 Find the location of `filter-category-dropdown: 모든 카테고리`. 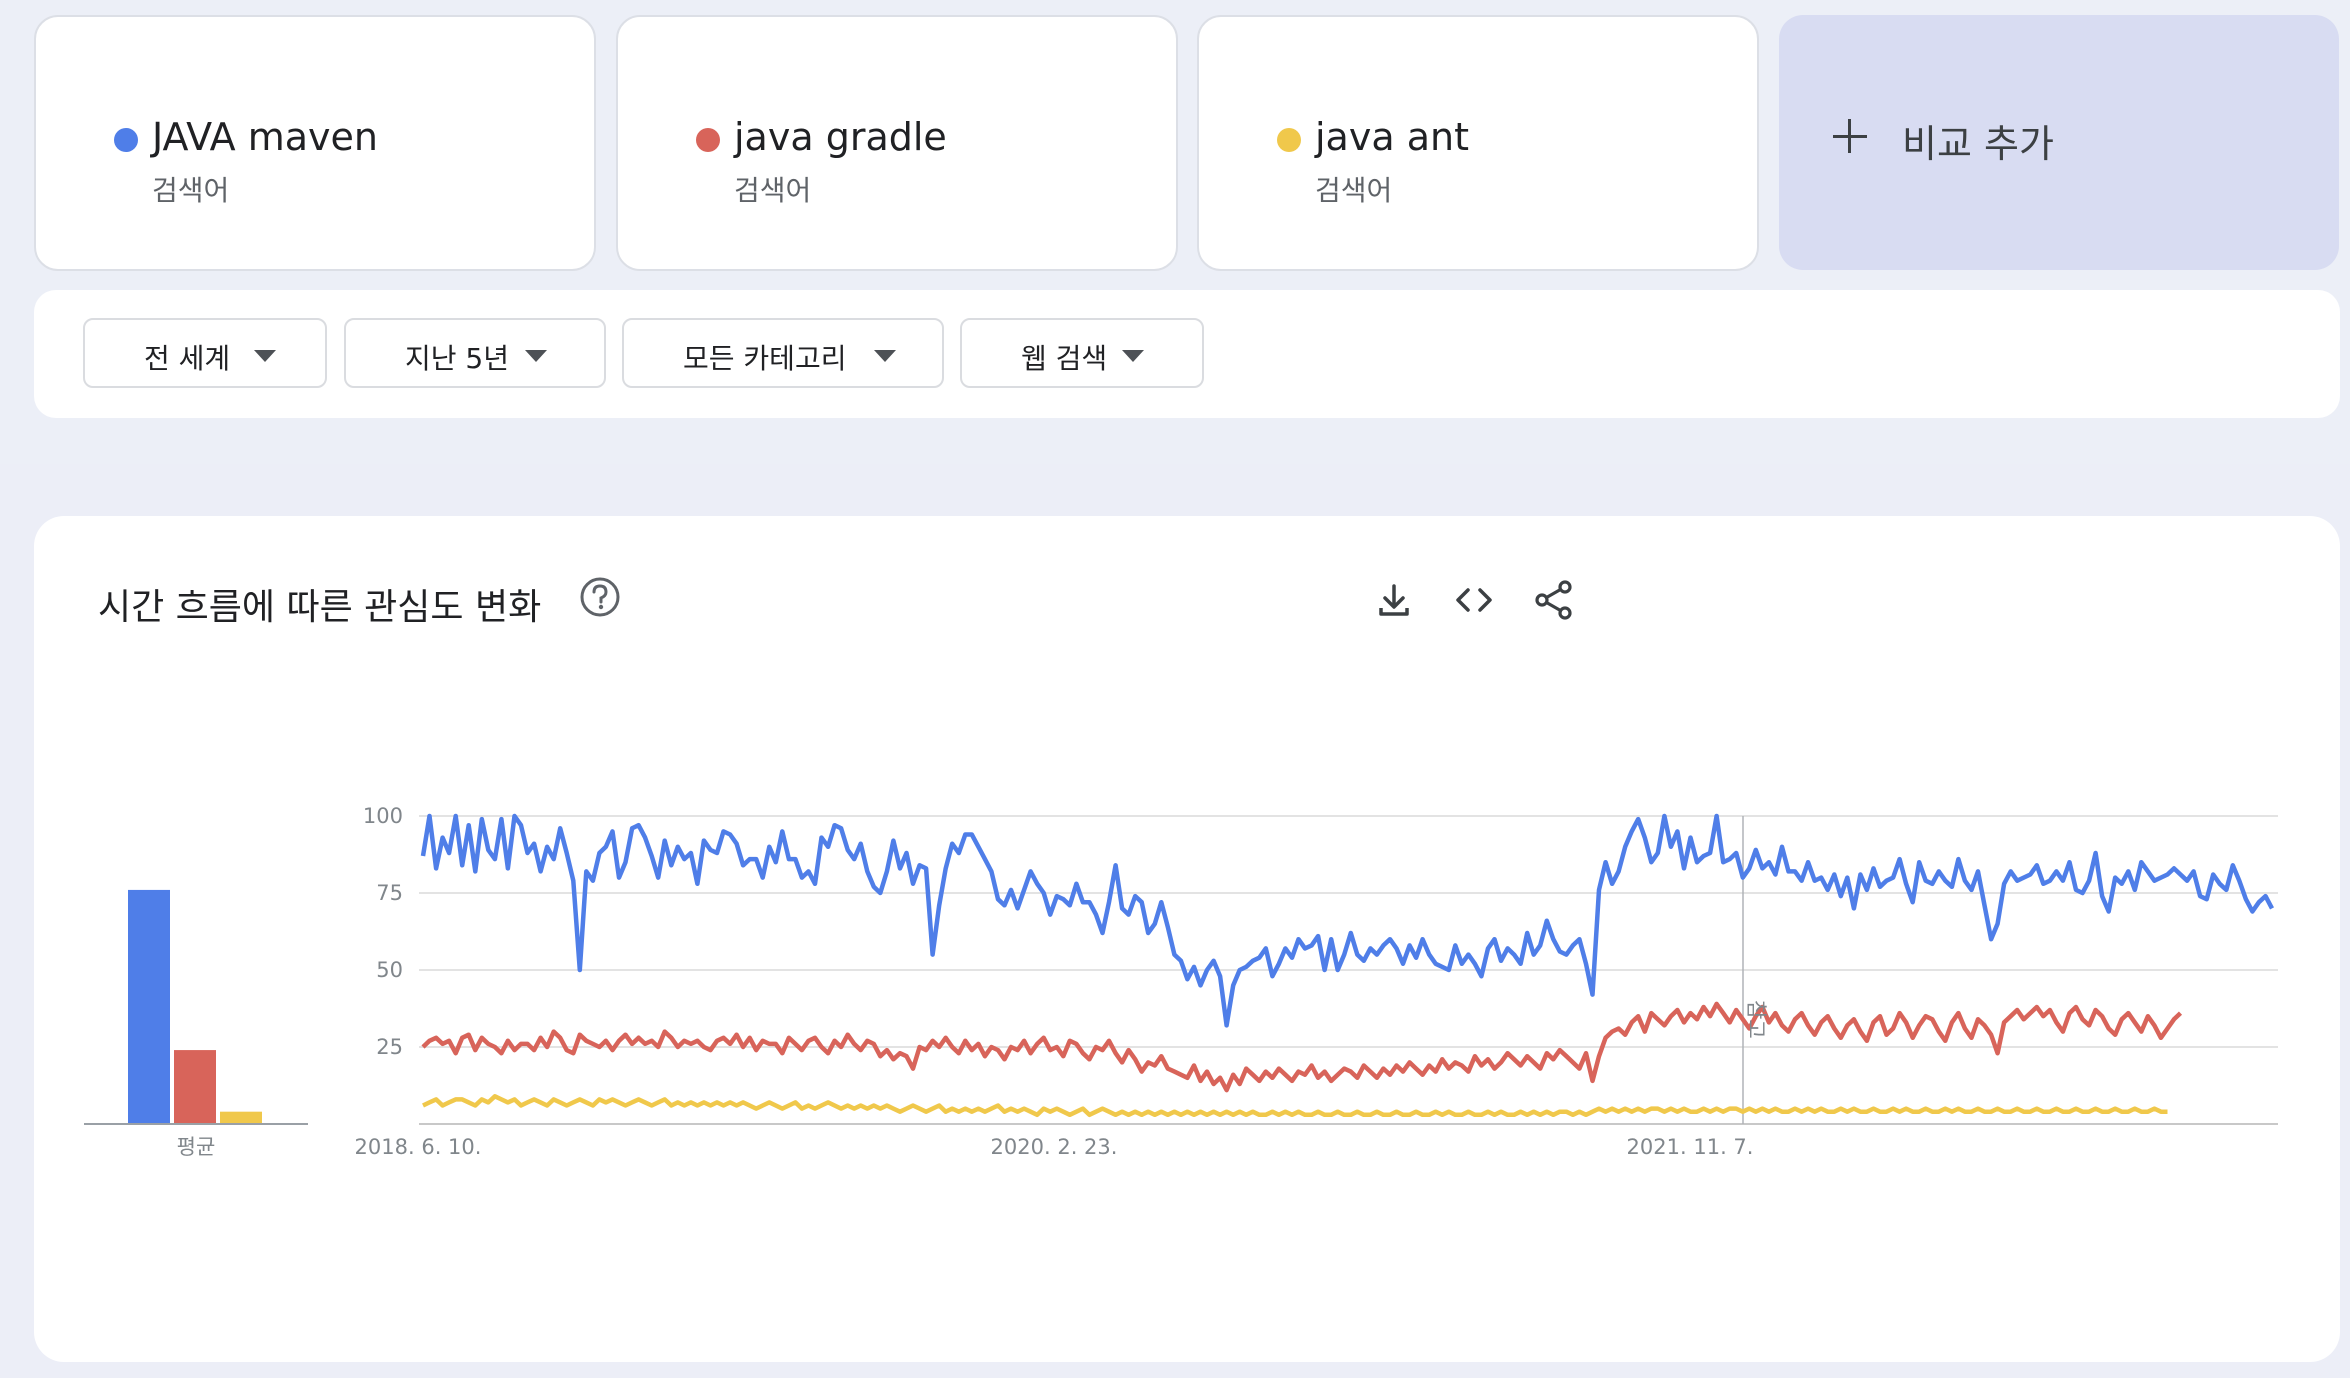

filter-category-dropdown: 모든 카테고리 is located at coordinates (783, 353).